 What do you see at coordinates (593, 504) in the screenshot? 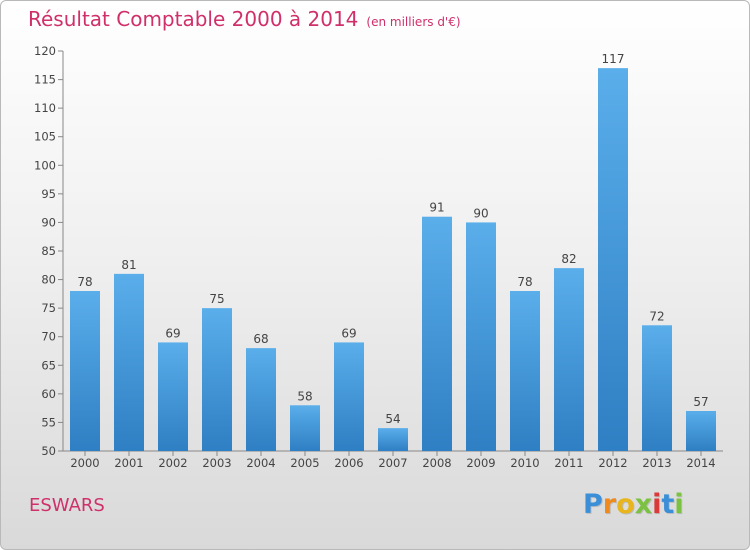
I see `logo-letter: P` at bounding box center [593, 504].